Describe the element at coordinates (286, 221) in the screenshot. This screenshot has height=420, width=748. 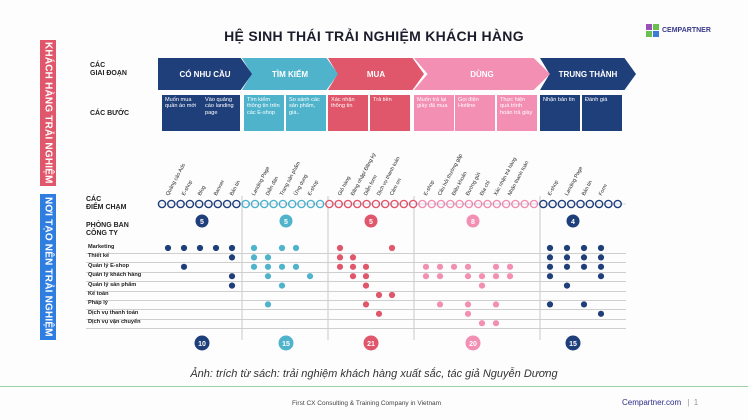
I see `touch-count-badge` at that location.